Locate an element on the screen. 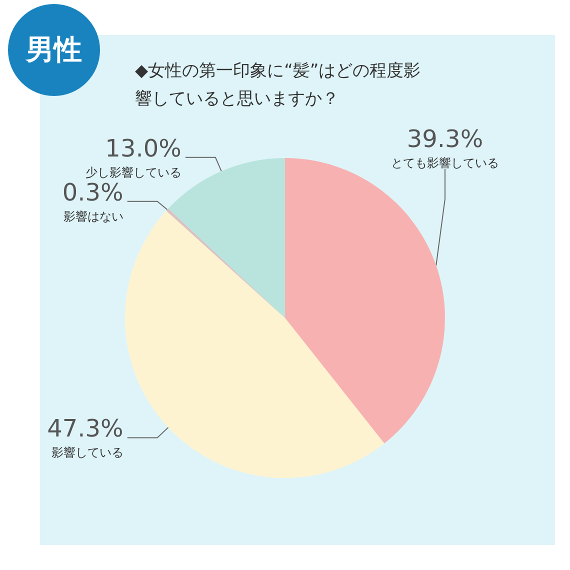  slice-label: 影響している is located at coordinates (87, 453).